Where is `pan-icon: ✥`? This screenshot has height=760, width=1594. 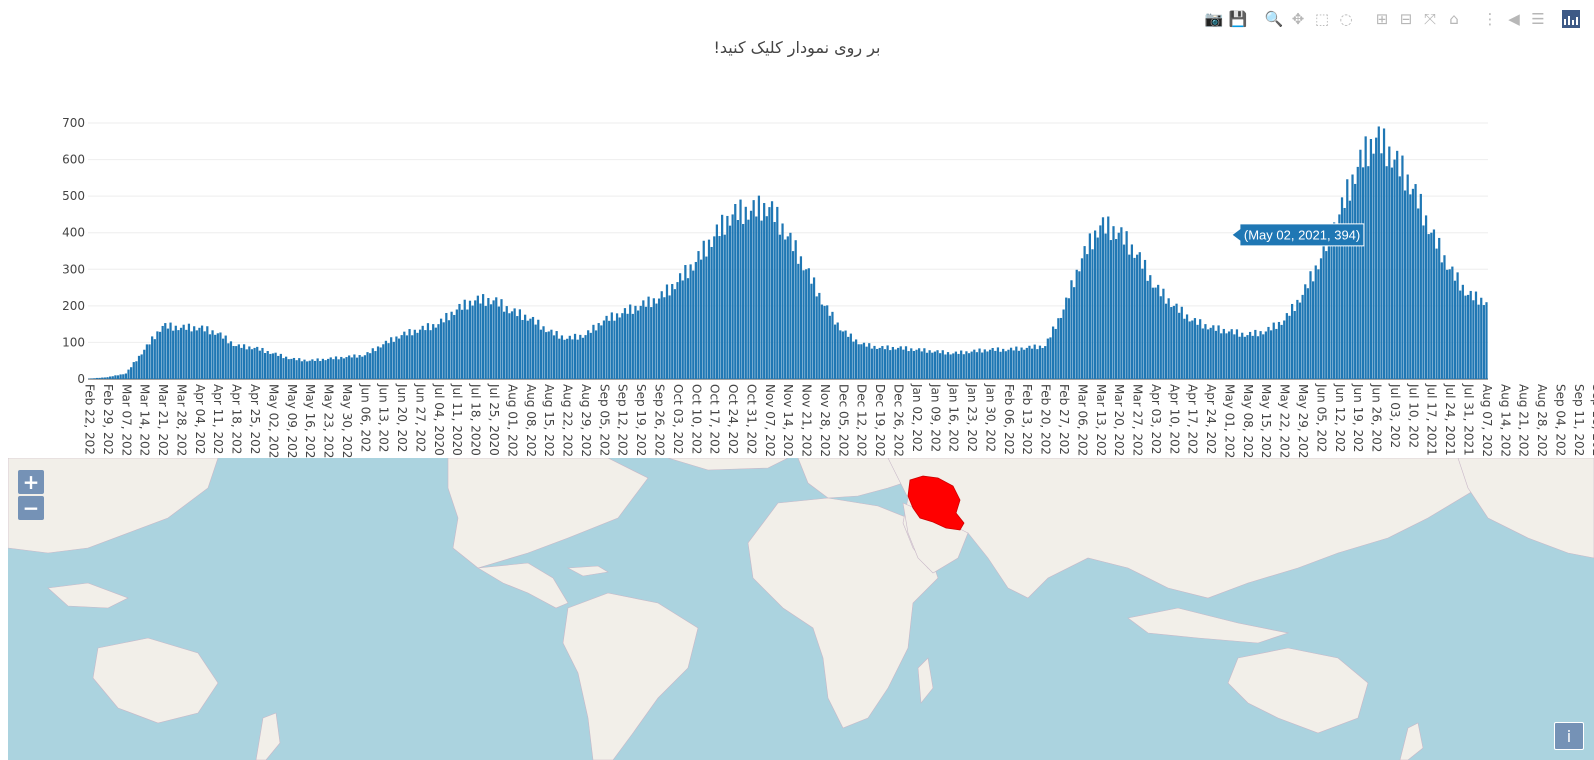
pan-icon: ✥ is located at coordinates (1298, 19).